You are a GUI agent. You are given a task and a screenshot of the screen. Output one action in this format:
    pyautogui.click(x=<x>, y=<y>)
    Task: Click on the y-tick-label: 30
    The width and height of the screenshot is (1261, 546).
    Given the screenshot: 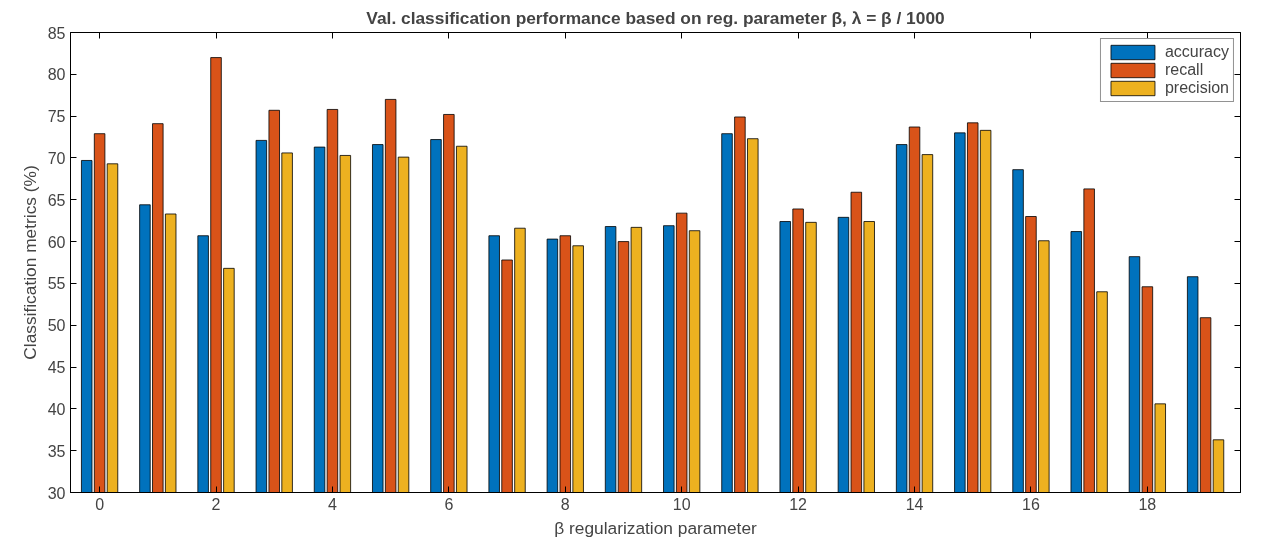 What is the action you would take?
    pyautogui.click(x=56, y=493)
    